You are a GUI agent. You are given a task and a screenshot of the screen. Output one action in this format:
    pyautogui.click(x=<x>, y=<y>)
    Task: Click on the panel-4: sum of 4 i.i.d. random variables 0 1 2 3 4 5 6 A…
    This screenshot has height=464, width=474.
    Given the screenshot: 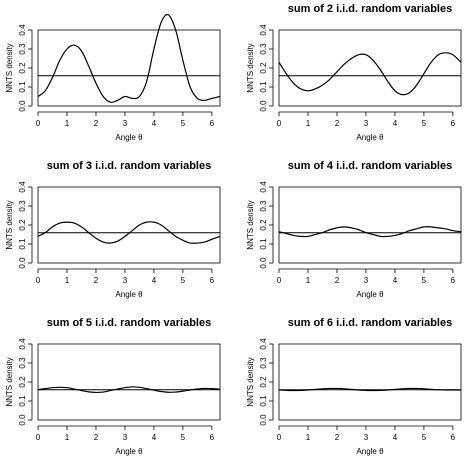 What is the action you would take?
    pyautogui.click(x=354, y=229)
    